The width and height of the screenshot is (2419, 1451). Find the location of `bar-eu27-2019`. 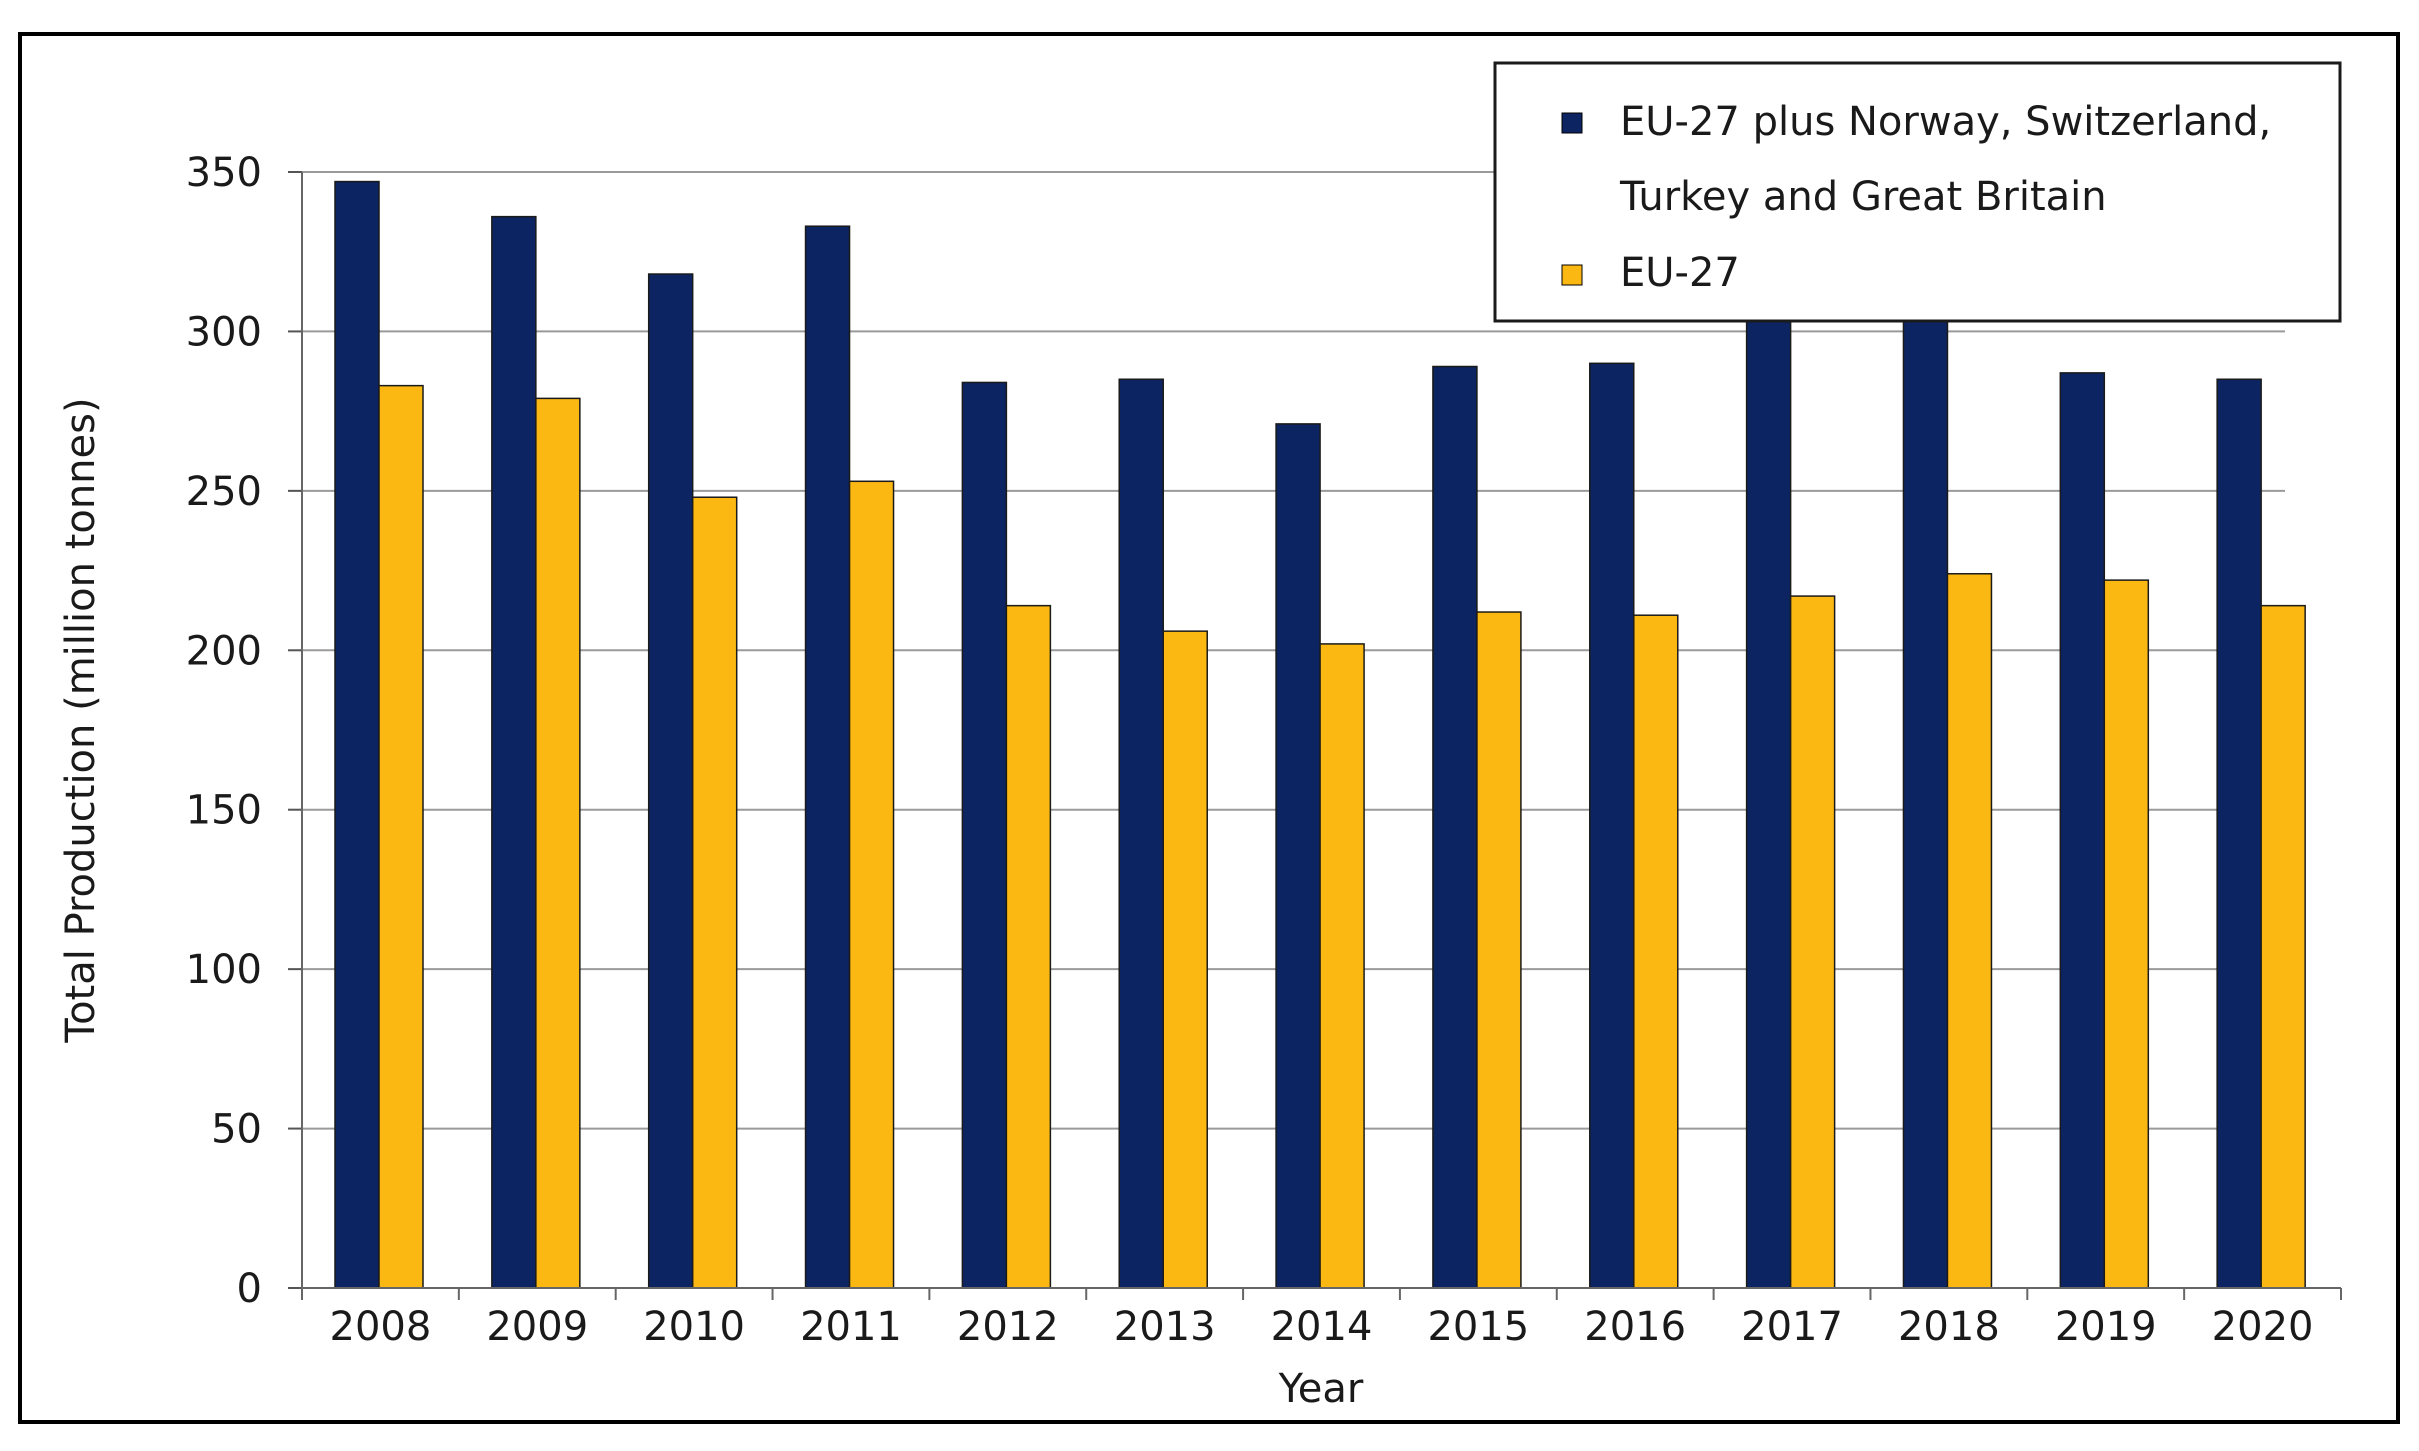

bar-eu27-2019 is located at coordinates (2126, 934).